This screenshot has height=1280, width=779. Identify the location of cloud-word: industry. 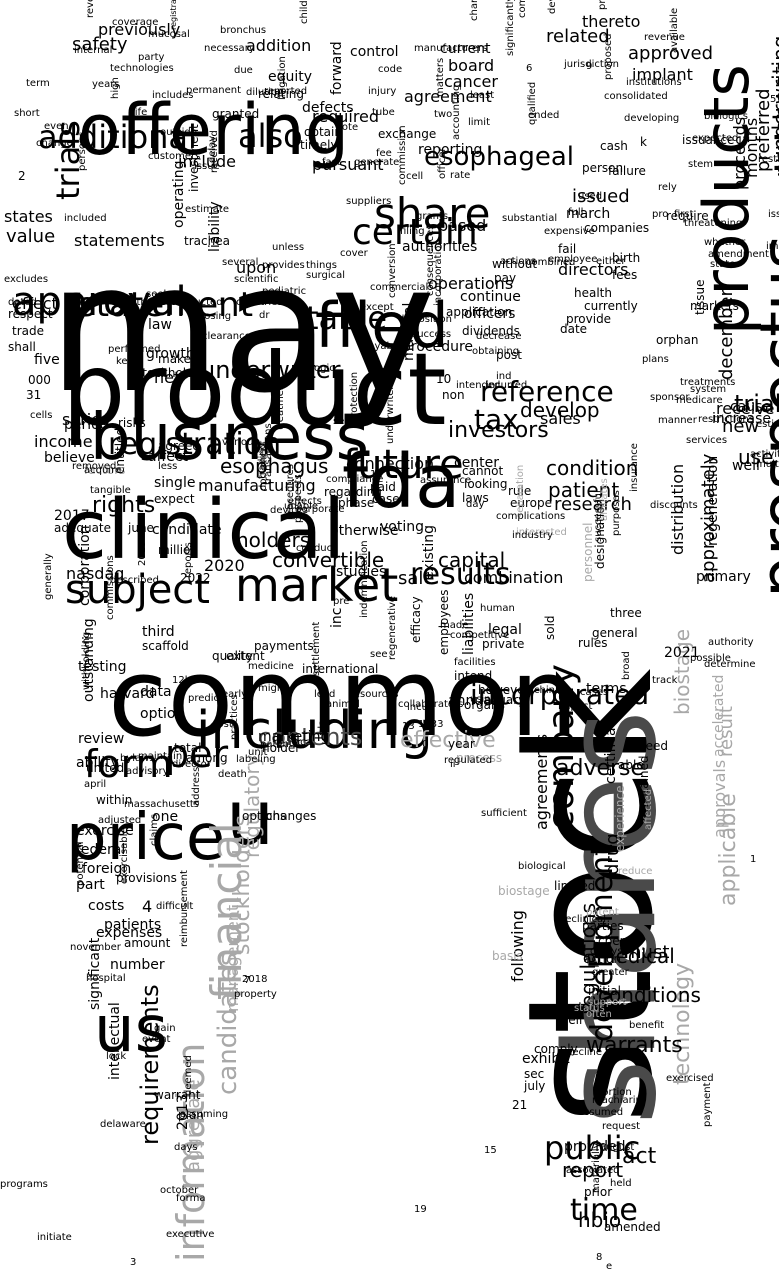
(532, 535).